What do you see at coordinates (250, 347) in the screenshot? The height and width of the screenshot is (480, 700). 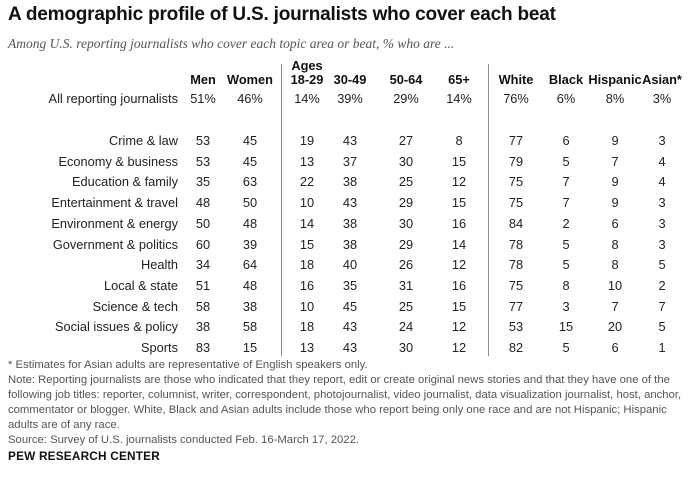 I see `cell-sports-women: 15` at bounding box center [250, 347].